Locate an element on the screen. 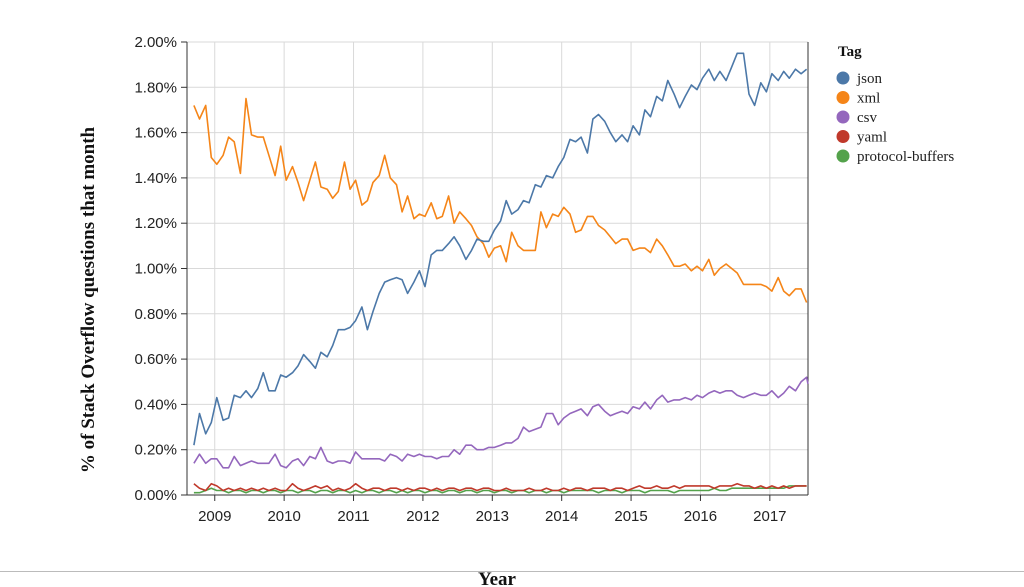 The height and width of the screenshot is (587, 1024). y-tick-label: 0.80% is located at coordinates (155, 314).